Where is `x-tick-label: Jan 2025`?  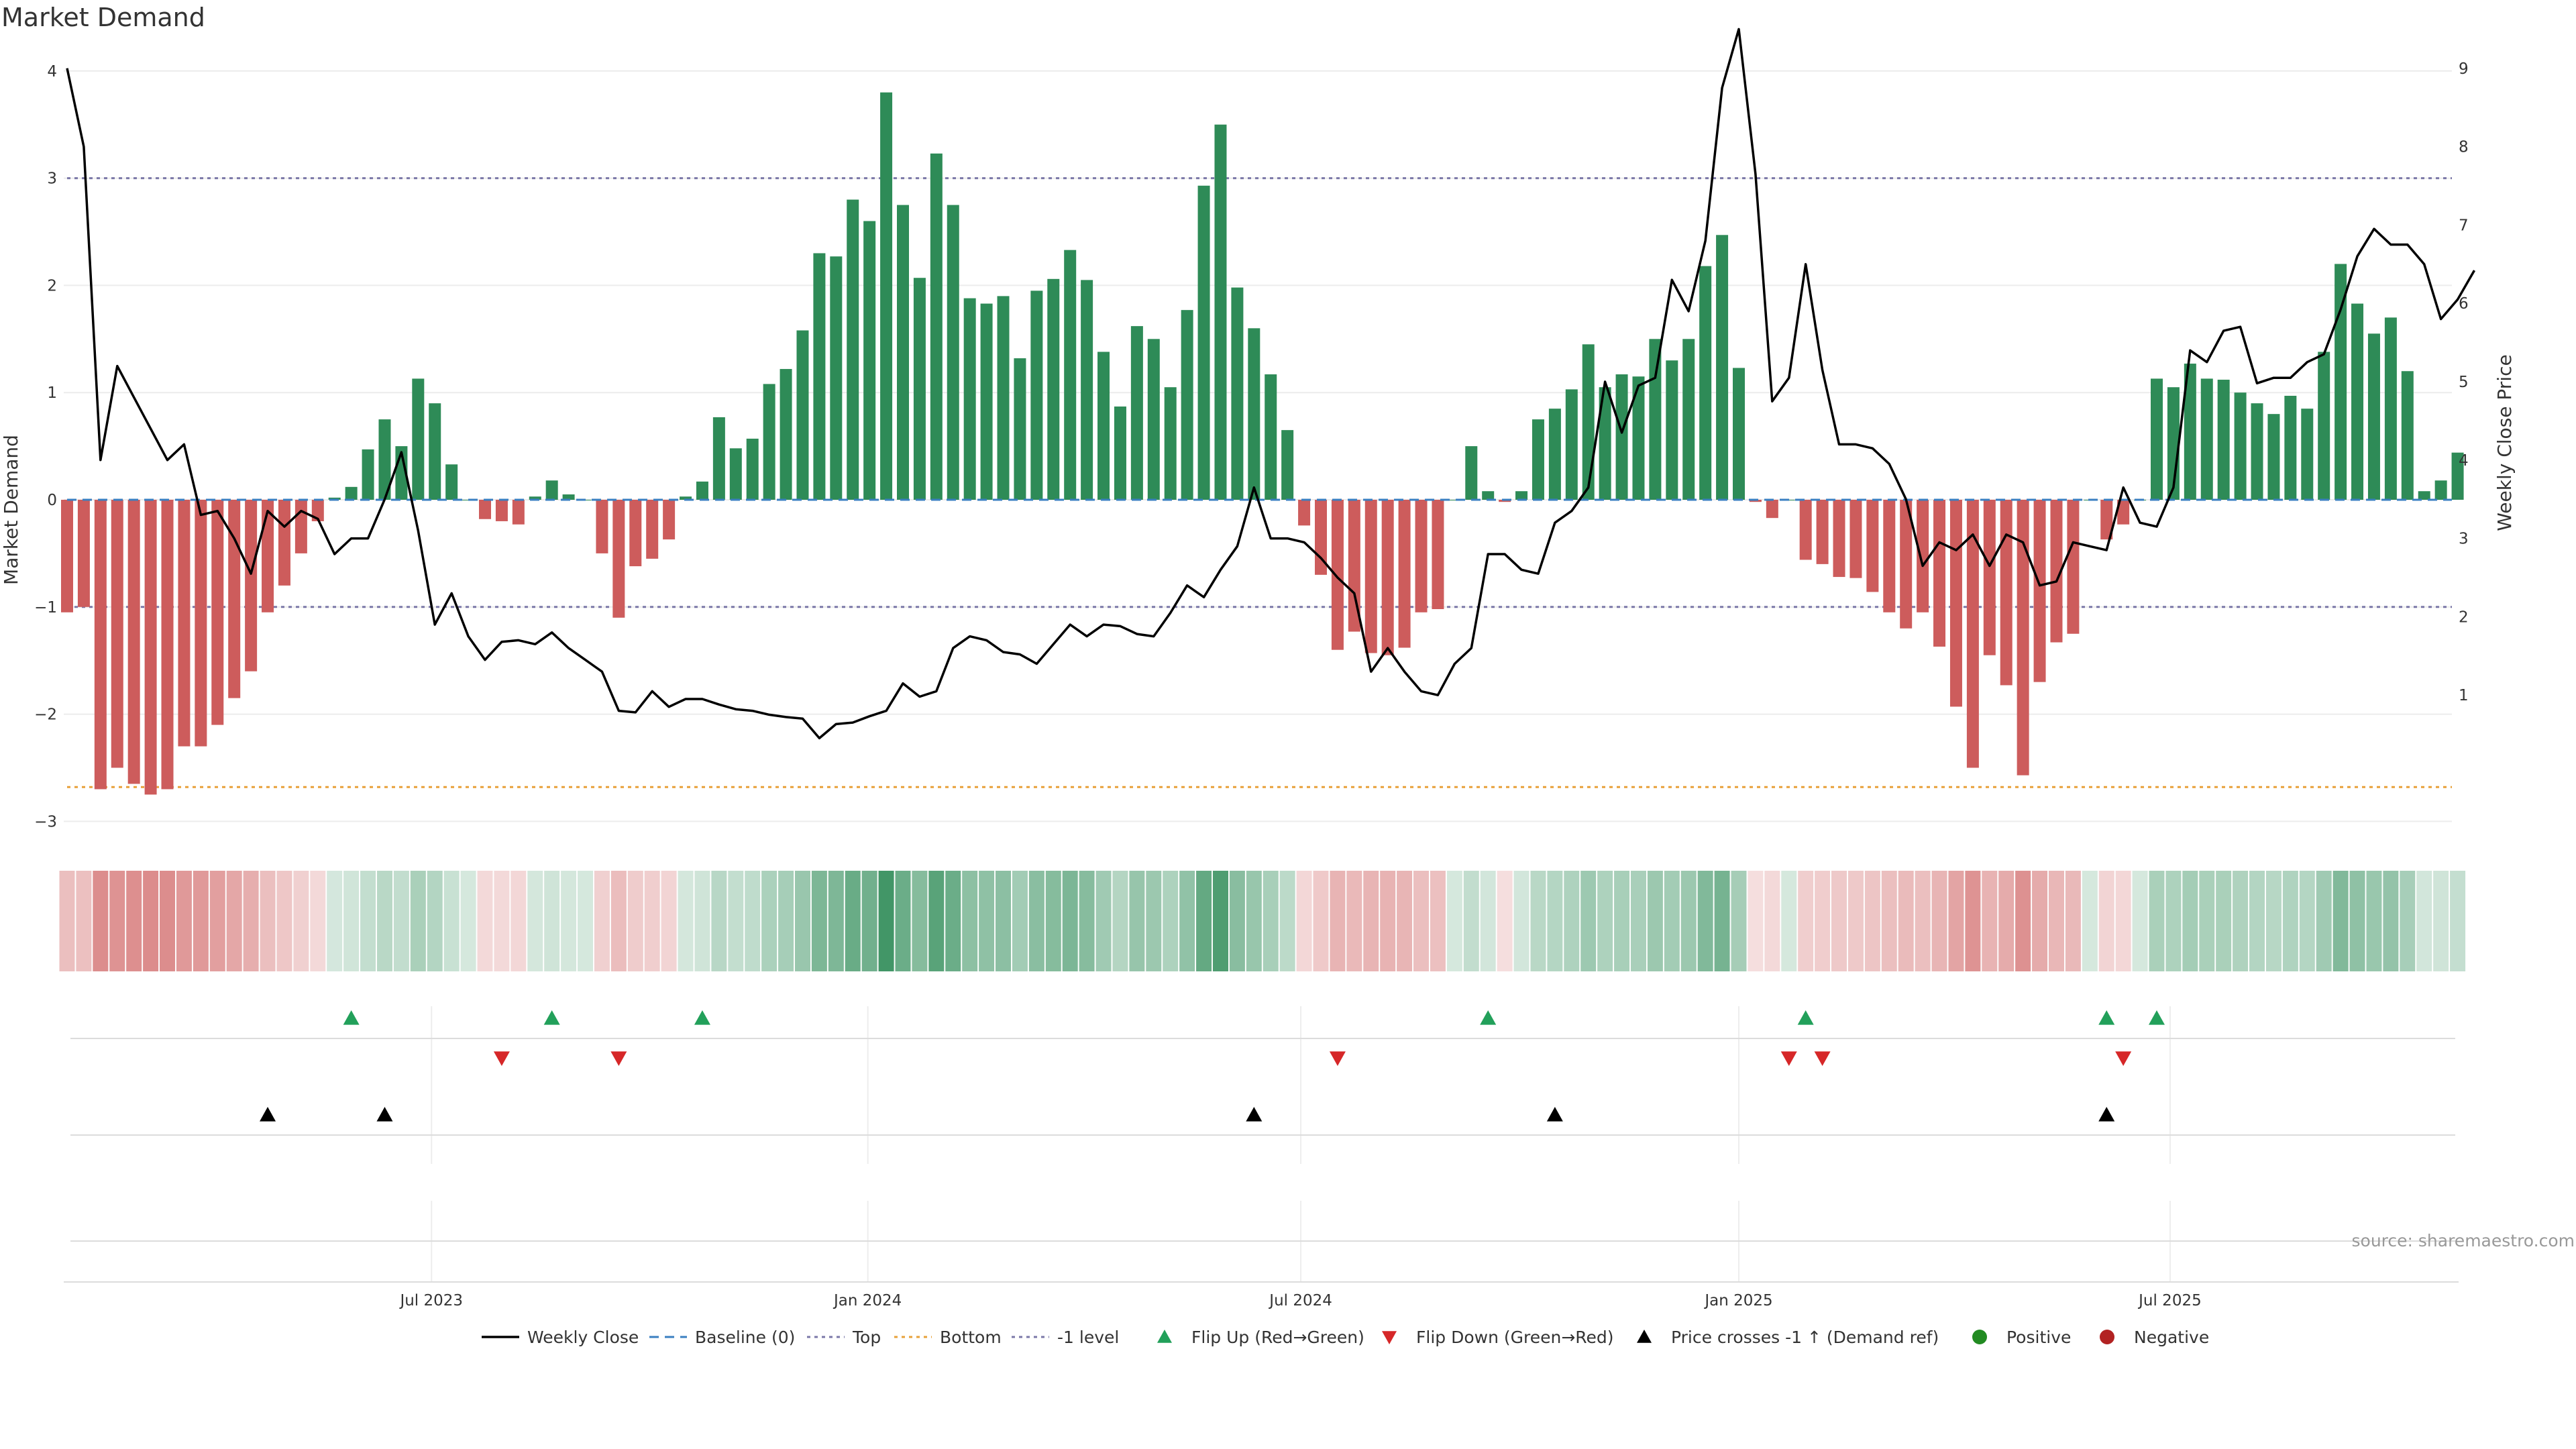
x-tick-label: Jan 2025 is located at coordinates (1737, 1300).